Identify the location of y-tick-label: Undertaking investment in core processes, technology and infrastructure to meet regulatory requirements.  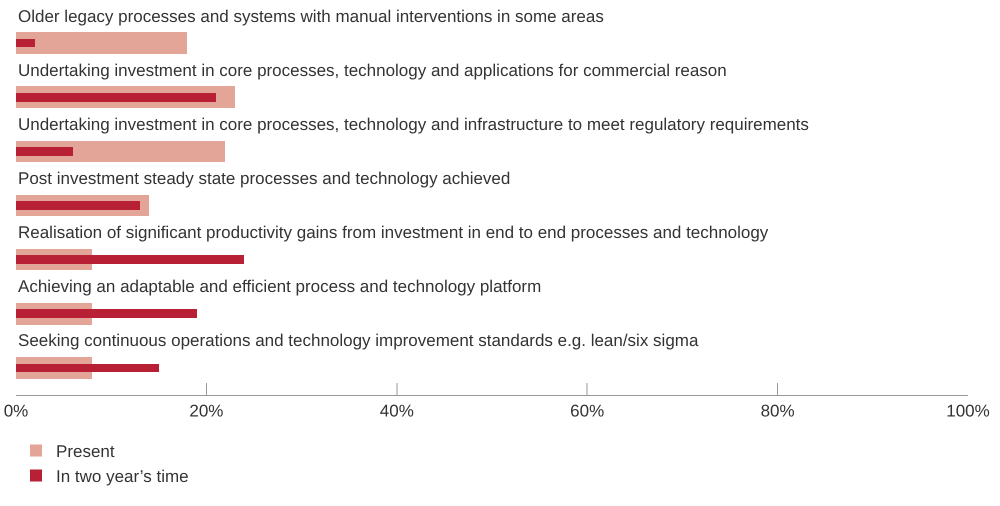
(413, 124).